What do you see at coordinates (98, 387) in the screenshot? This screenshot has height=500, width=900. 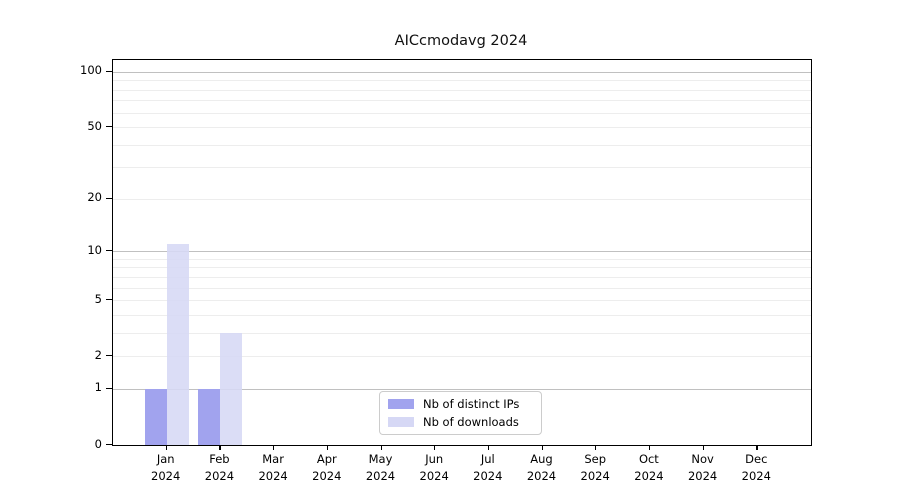 I see `y-axis-tick-label-1: 1` at bounding box center [98, 387].